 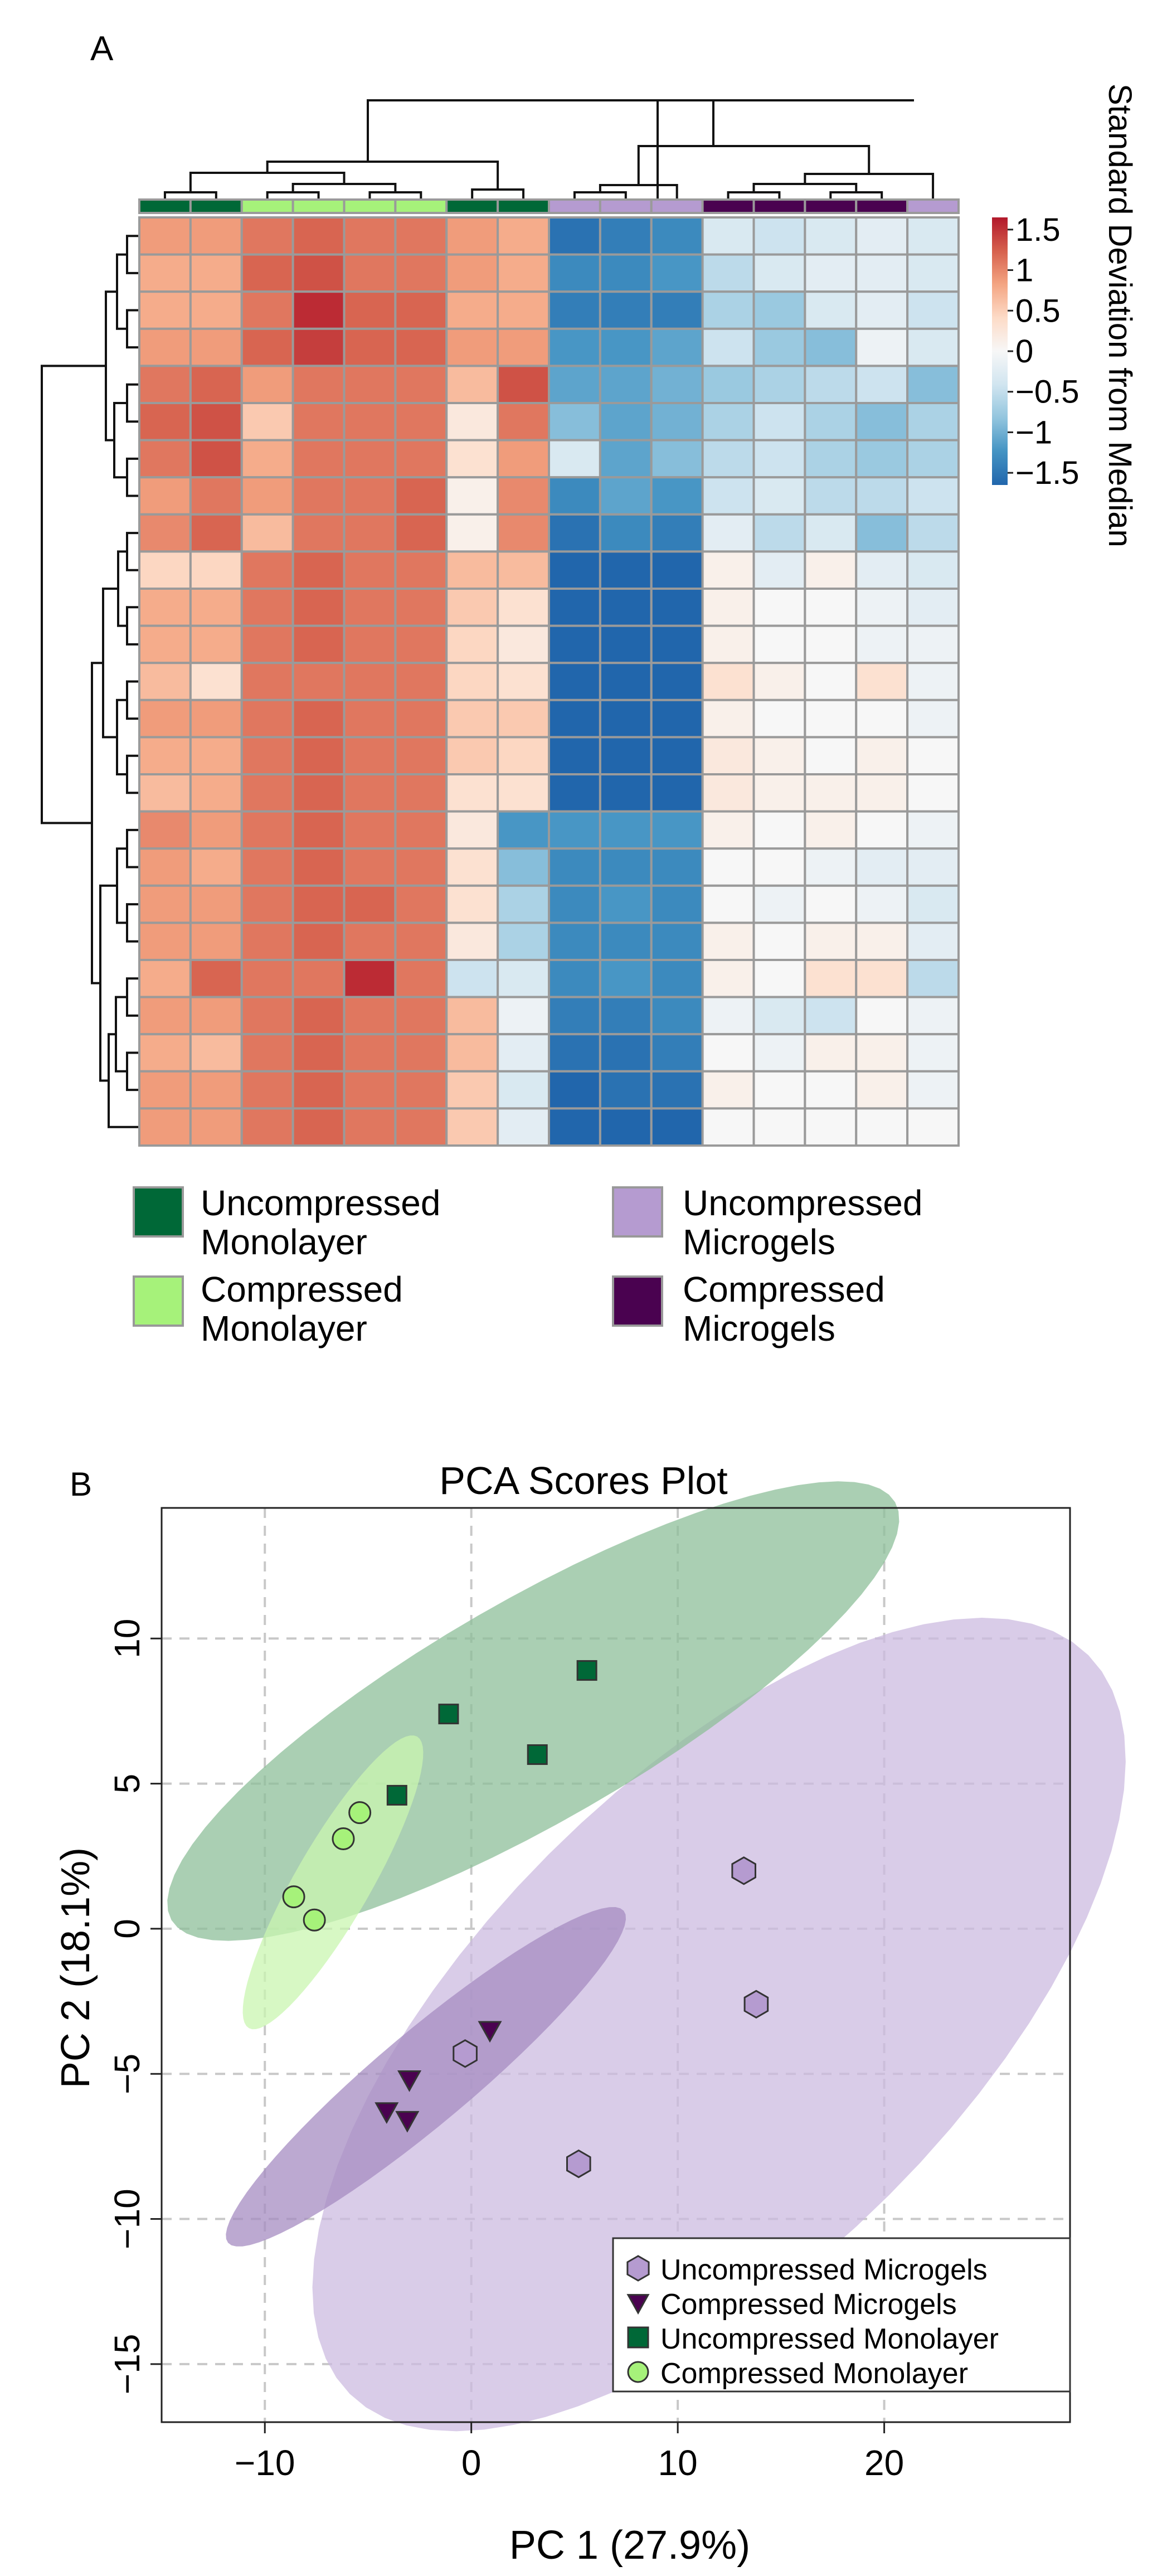 I want to click on heatmap-cell-r20-c5, so click(x=421, y=979).